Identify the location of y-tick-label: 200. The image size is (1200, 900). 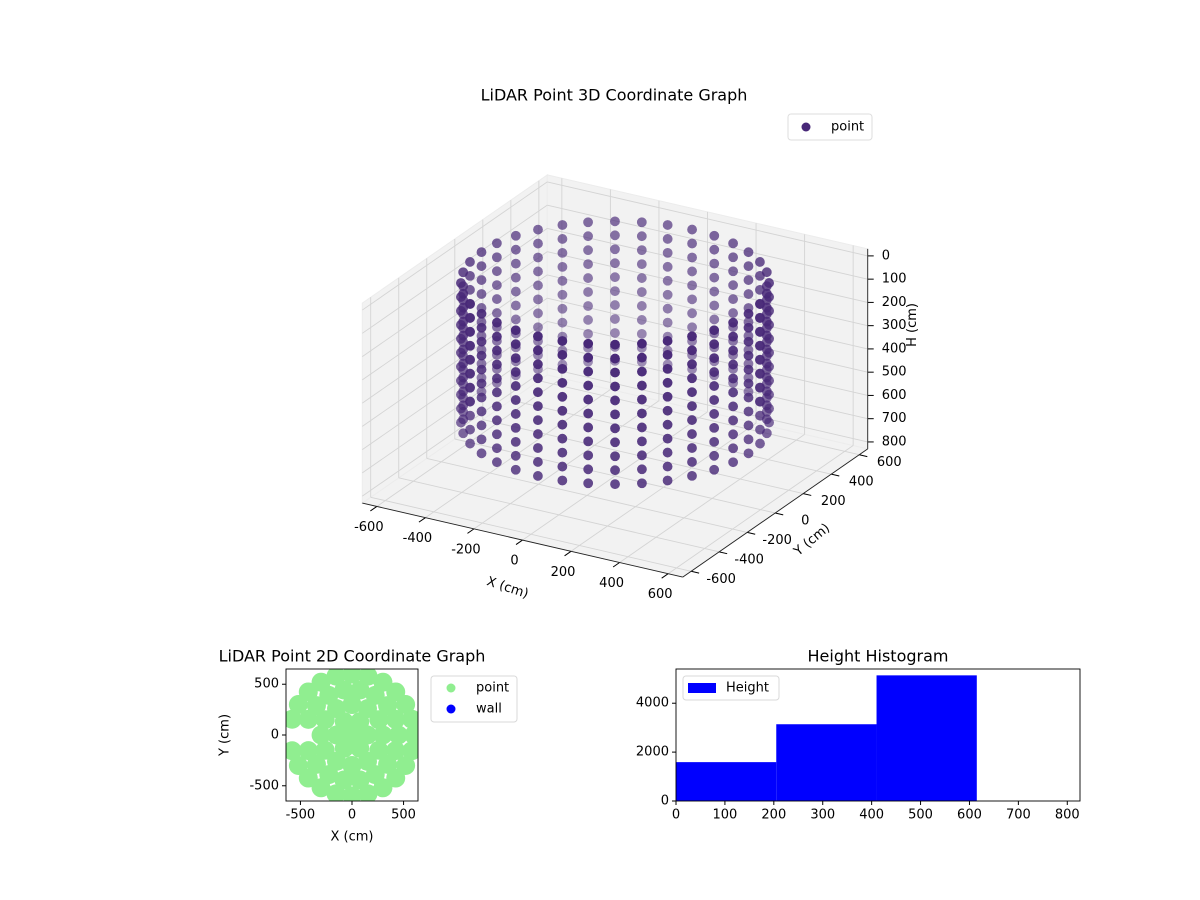
(833, 501).